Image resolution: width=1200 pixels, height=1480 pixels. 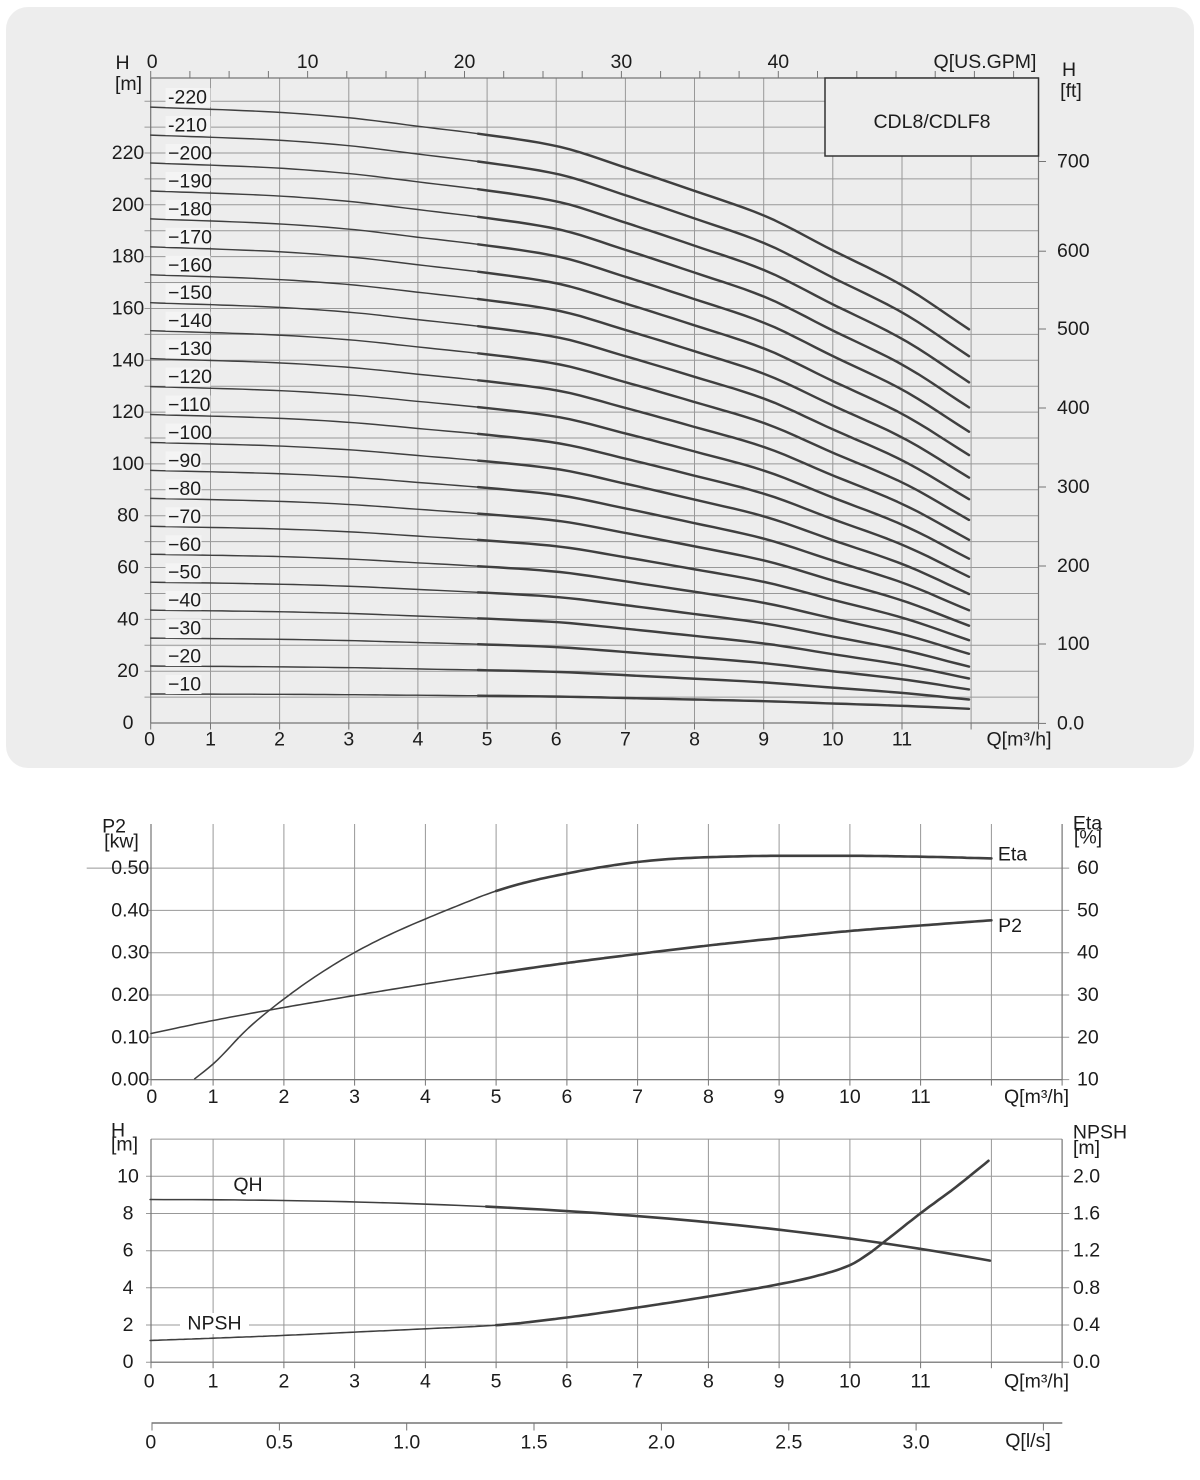 What do you see at coordinates (190, 377) in the screenshot?
I see `svg-text: −120` at bounding box center [190, 377].